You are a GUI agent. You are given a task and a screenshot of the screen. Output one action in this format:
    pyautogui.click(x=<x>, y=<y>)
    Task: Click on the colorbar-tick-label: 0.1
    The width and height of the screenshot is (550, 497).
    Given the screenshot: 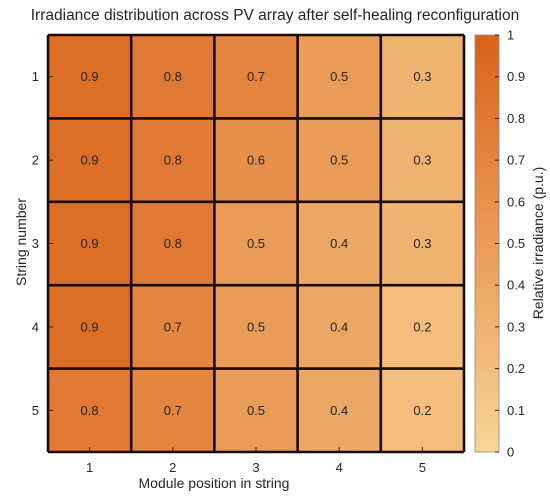 What is the action you would take?
    pyautogui.click(x=516, y=410)
    